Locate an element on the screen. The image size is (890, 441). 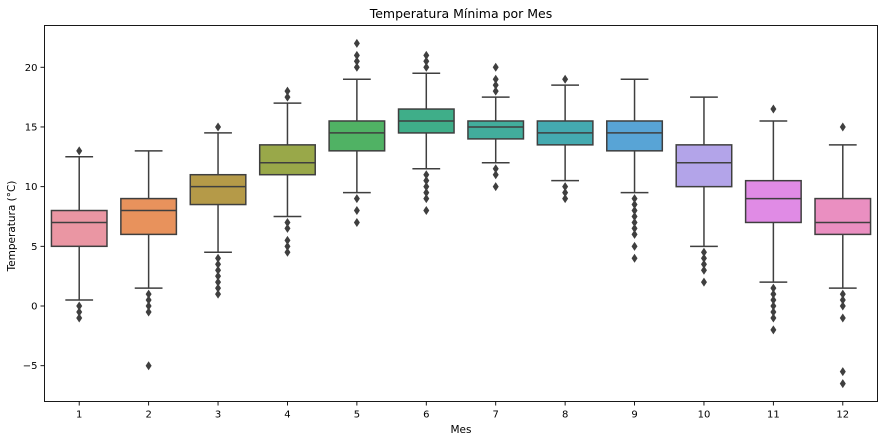
y-axis-label: Temperatura (°C) is located at coordinates (12, 227).